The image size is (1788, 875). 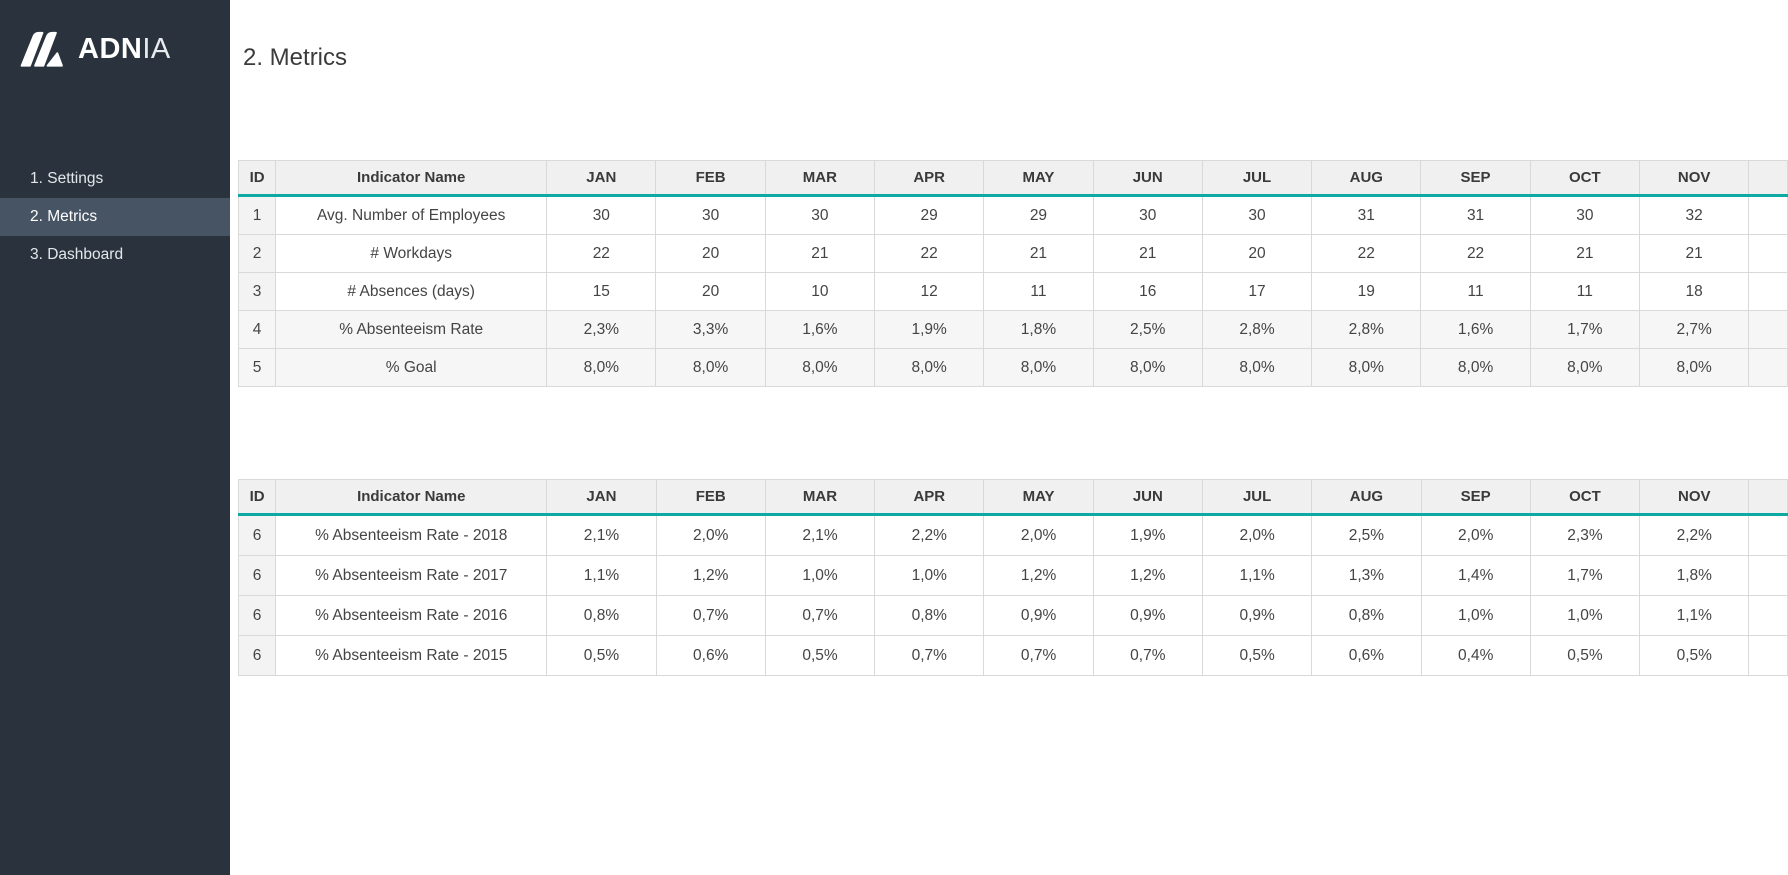 I want to click on cell-value-may: 1,8%, so click(x=1038, y=329).